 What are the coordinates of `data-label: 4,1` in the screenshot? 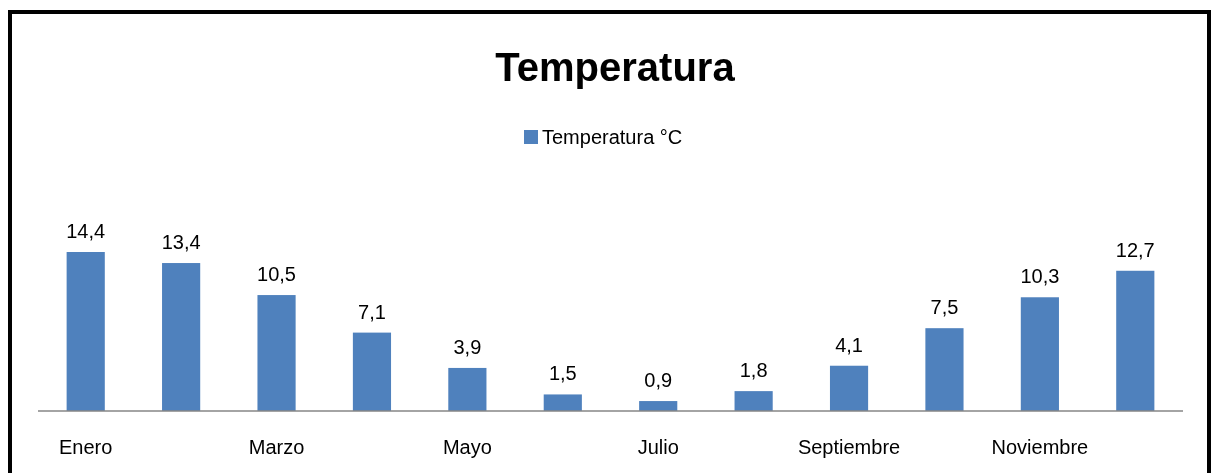 It's located at (849, 344).